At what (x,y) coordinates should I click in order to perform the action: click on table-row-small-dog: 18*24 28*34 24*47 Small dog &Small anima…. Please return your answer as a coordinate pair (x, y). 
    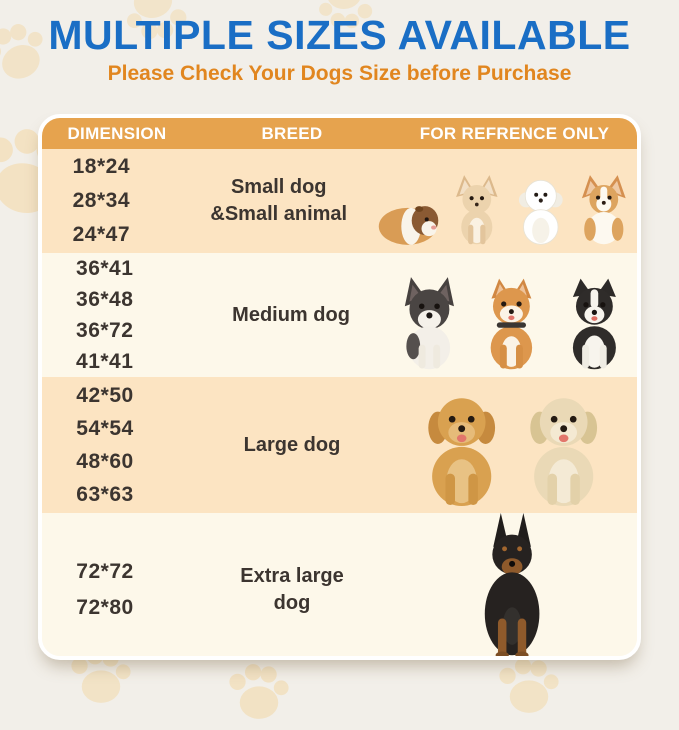
    Looking at the image, I should click on (339, 201).